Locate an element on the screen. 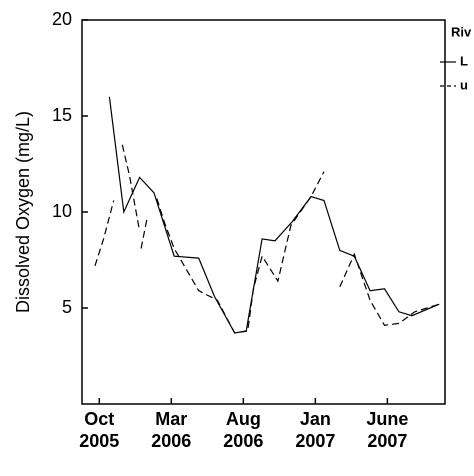 The height and width of the screenshot is (476, 474). legend-label: u is located at coordinates (464, 84).